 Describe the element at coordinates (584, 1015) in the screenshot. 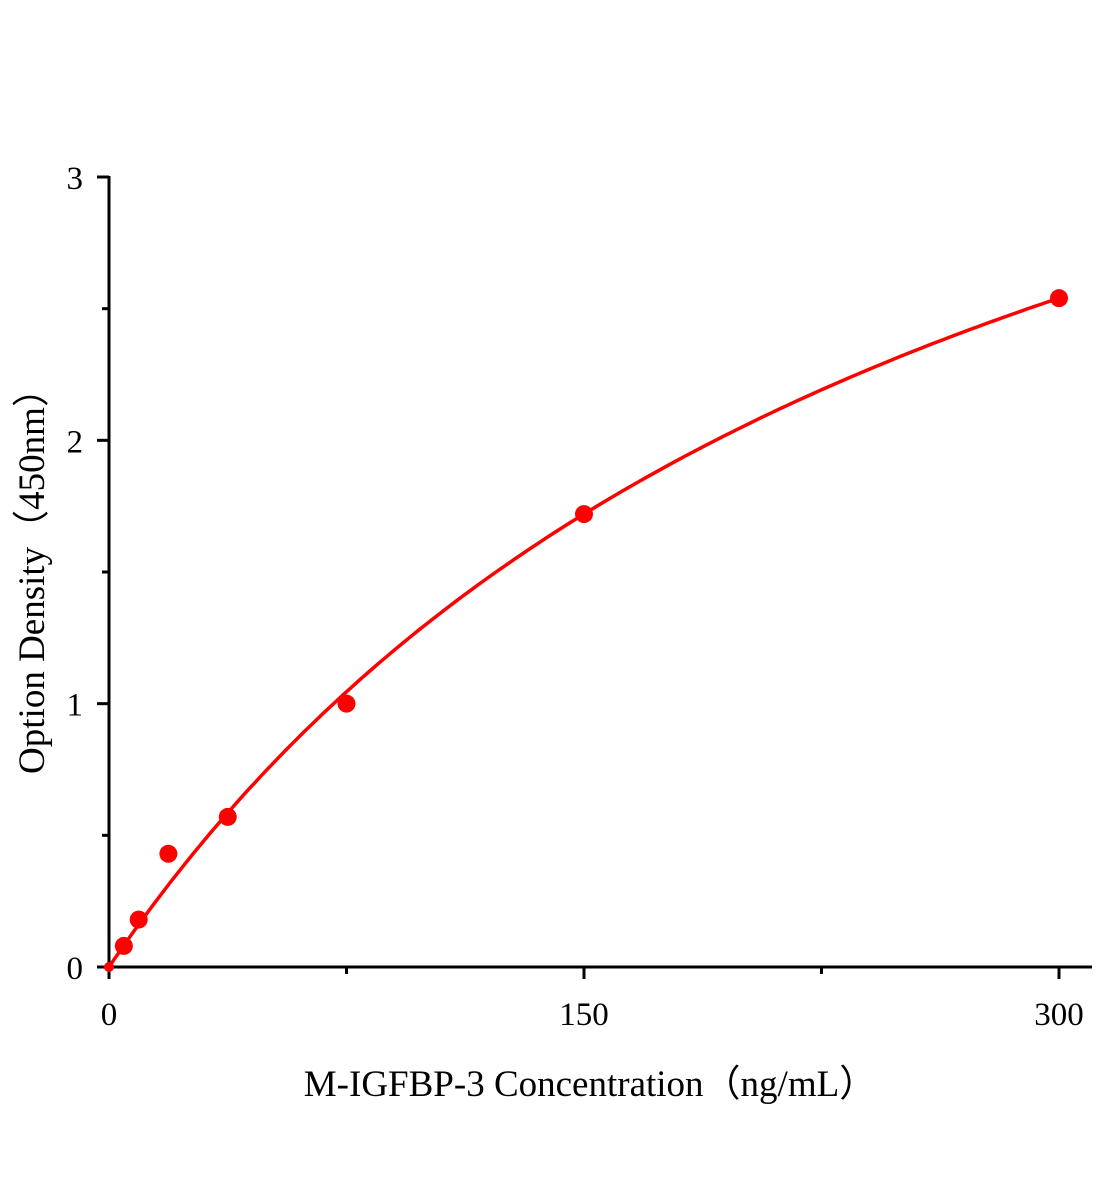

I see `x-tick-label: 150` at that location.